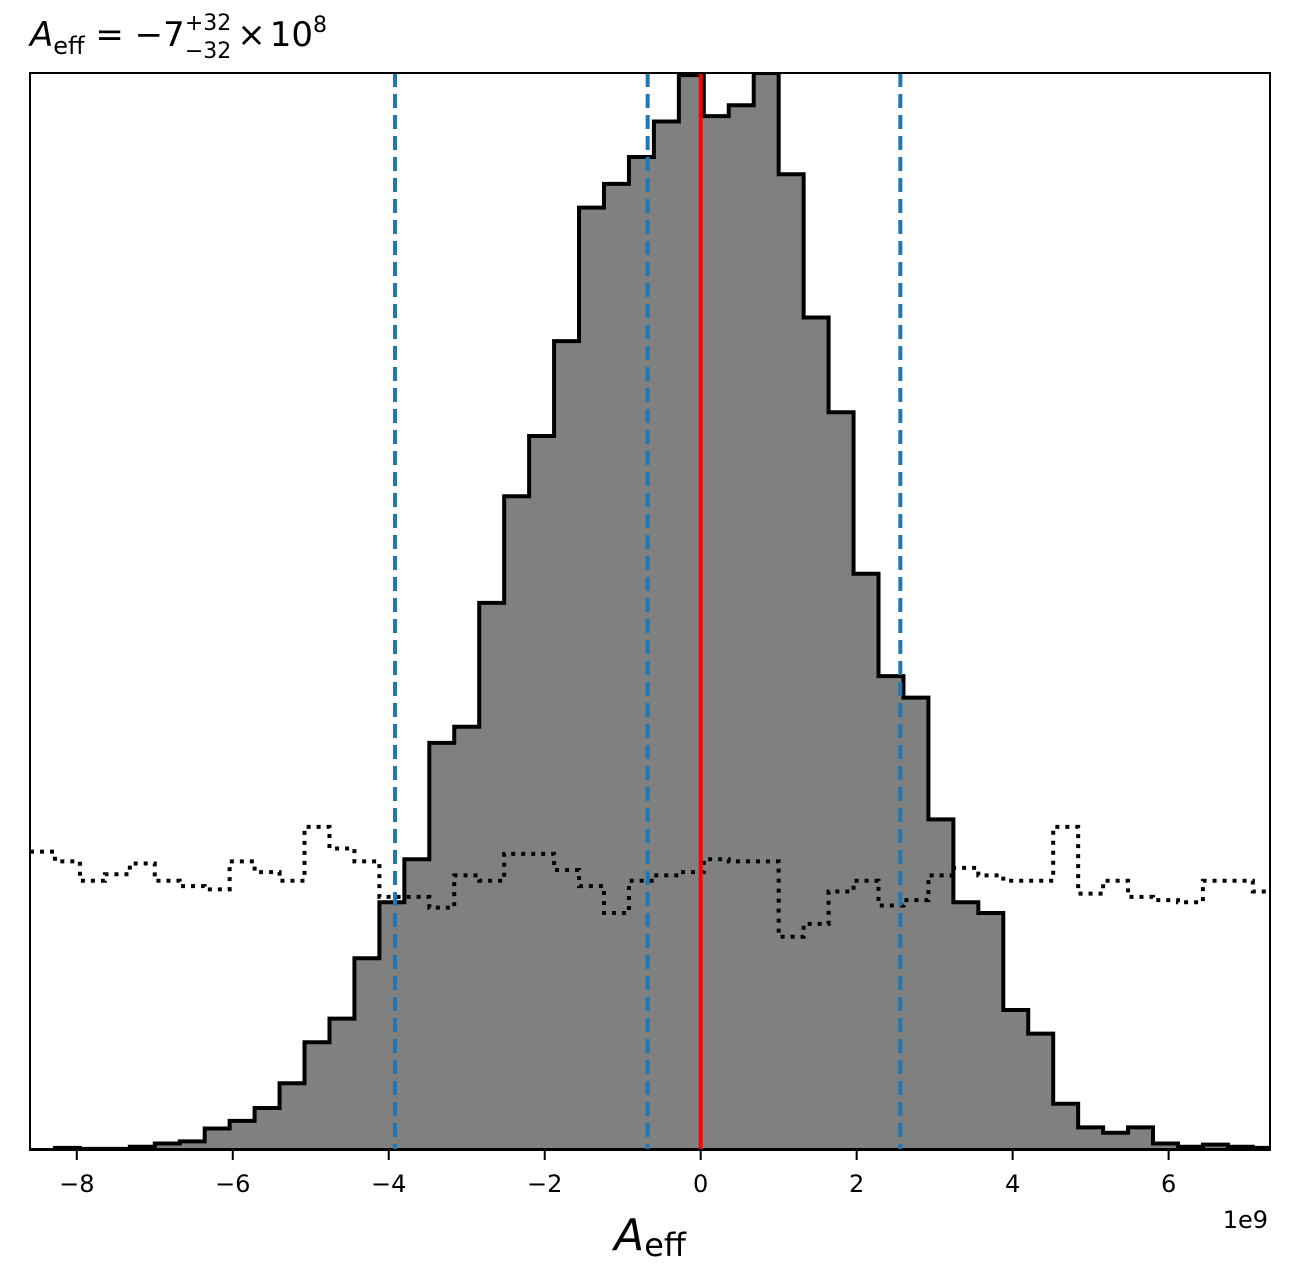 The width and height of the screenshot is (1289, 1278). I want to click on chart-title: Aeff = −7+32 −32 × 108, so click(177, 37).